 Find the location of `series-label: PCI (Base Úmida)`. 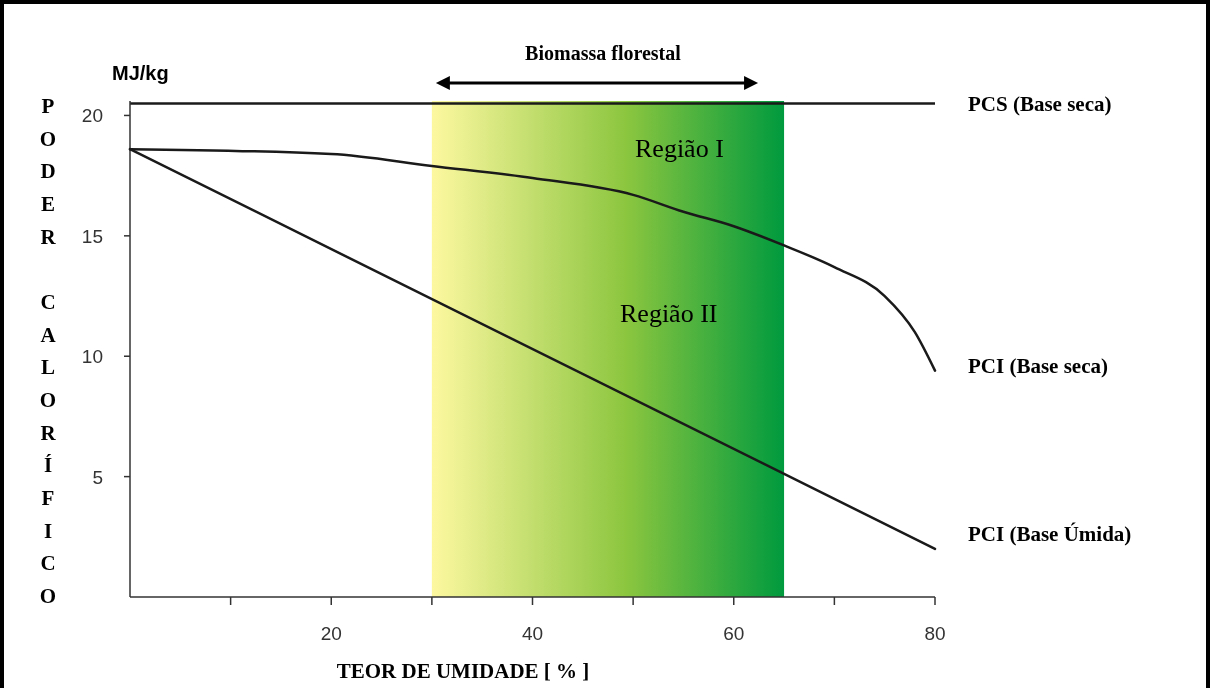

series-label: PCI (Base Úmida) is located at coordinates (1050, 533).